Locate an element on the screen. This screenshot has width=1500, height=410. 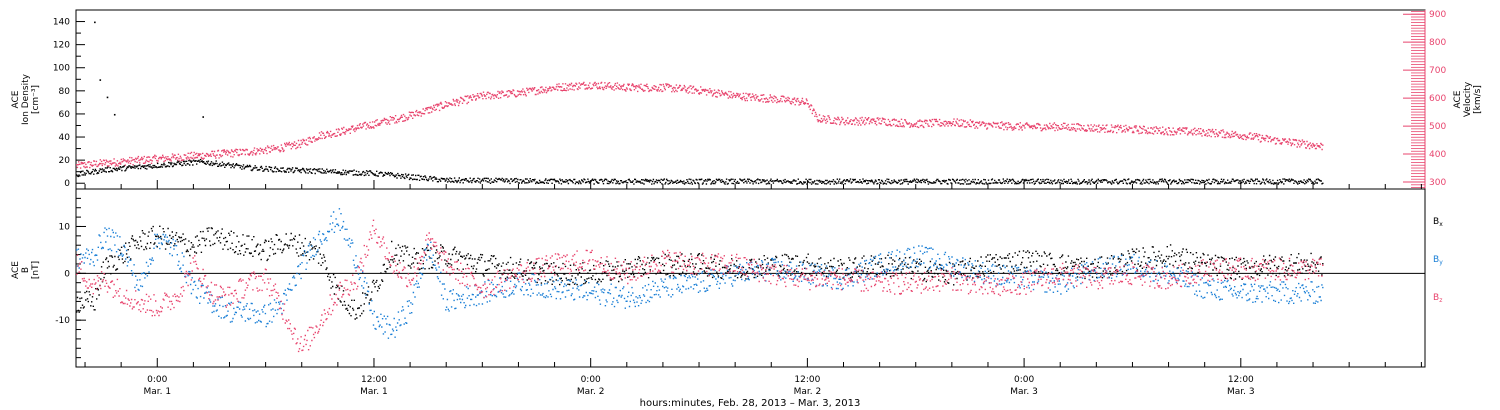
density-outliers is located at coordinates (149, 69).